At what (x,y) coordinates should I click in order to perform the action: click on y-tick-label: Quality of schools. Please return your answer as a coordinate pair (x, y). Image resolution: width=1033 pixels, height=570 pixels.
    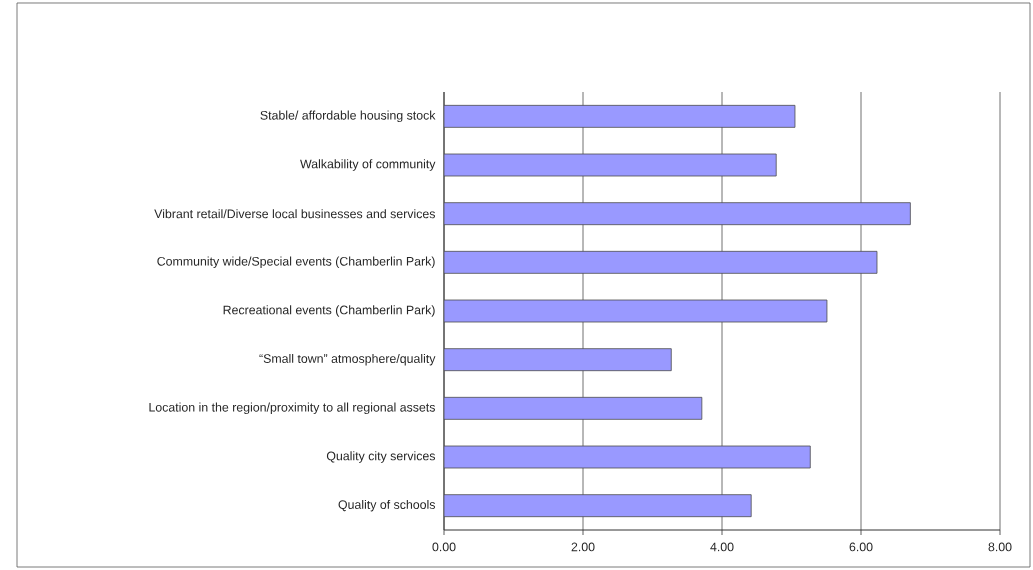
    Looking at the image, I should click on (387, 505).